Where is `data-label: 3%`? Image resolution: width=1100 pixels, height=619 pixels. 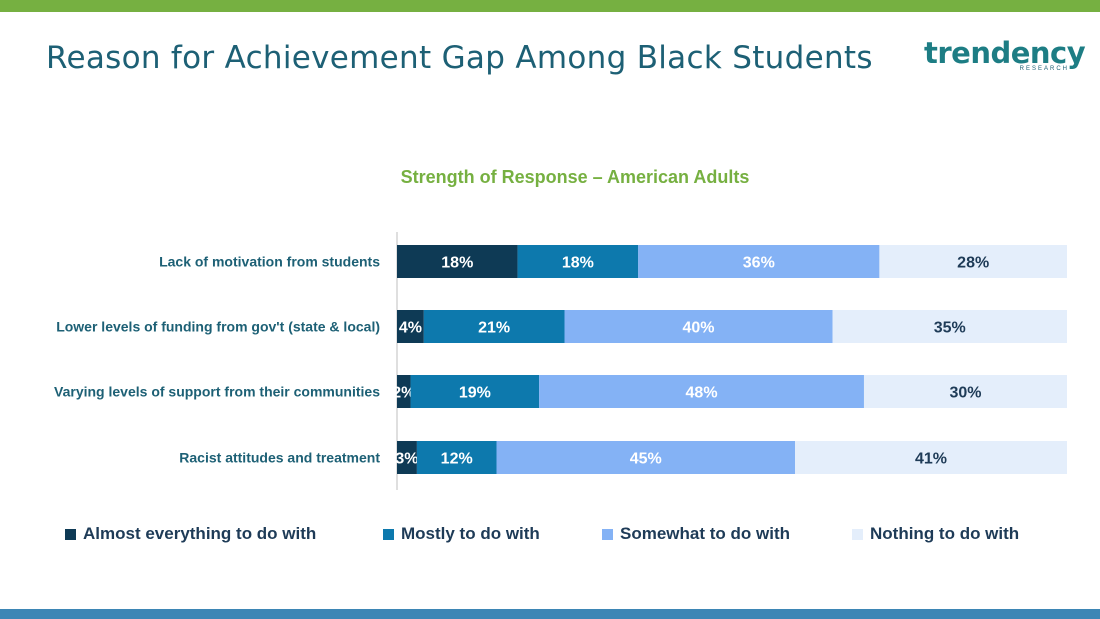 data-label: 3% is located at coordinates (406, 459).